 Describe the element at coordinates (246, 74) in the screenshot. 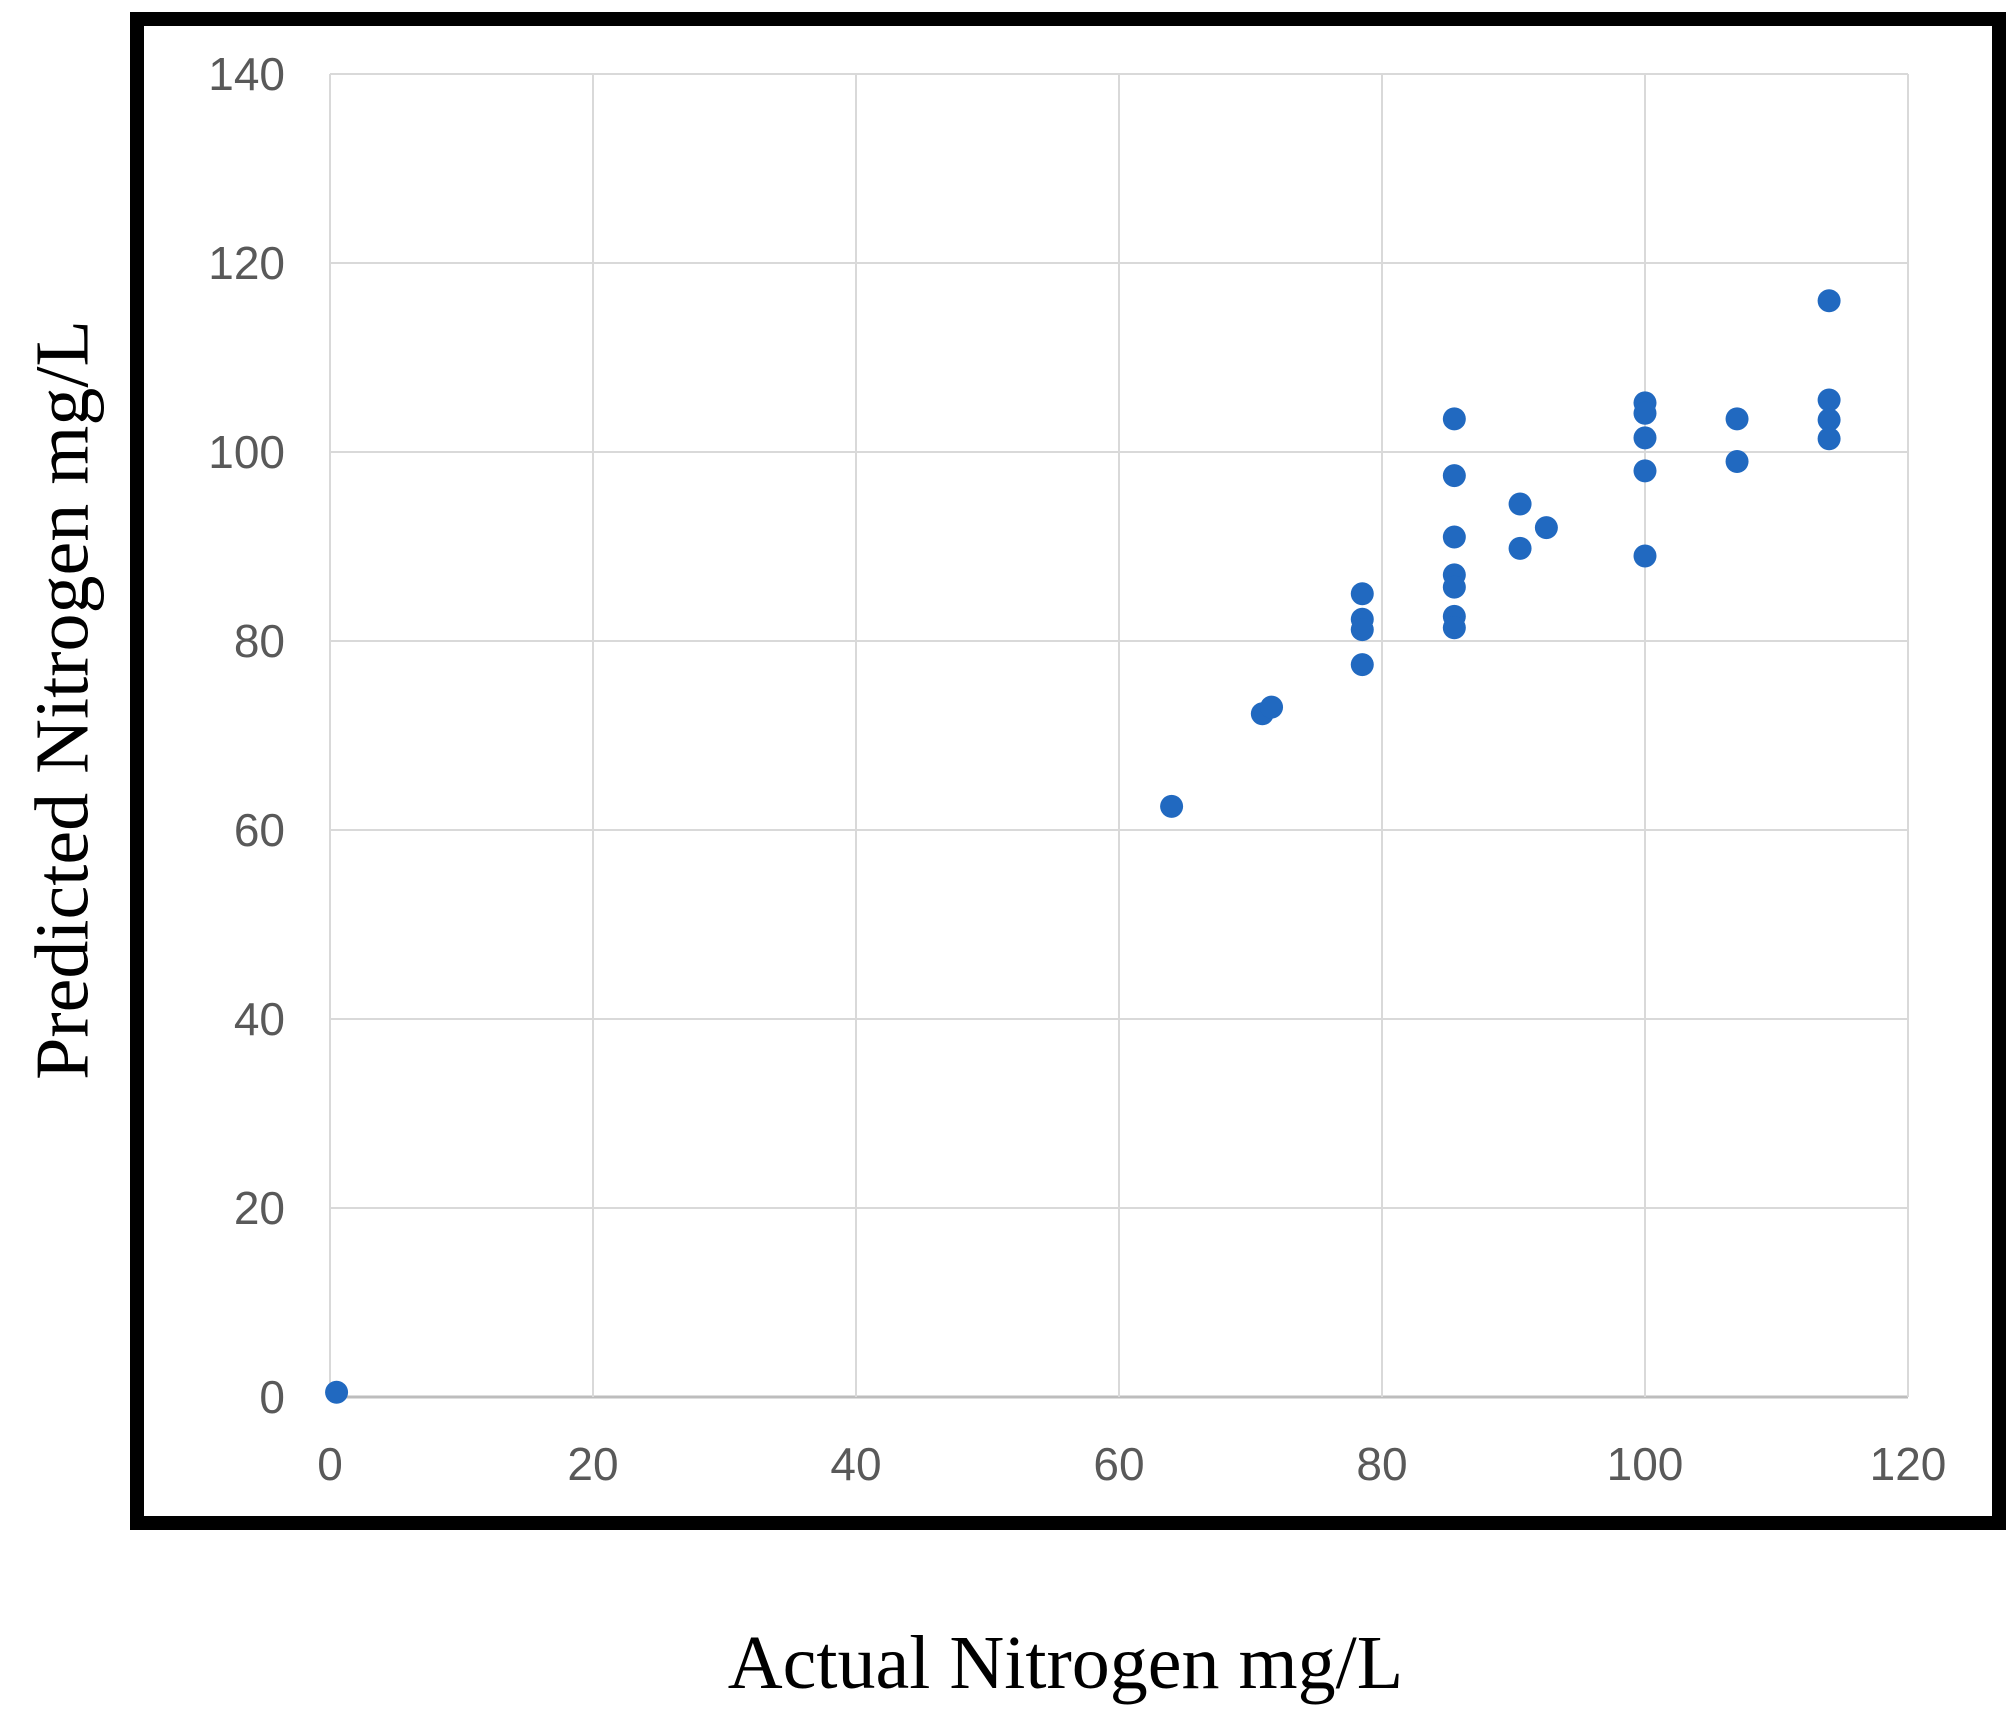

I see `y-tick-label-140: 140` at that location.